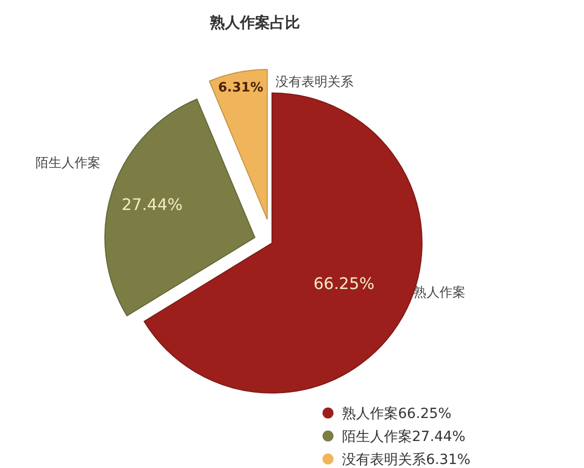  What do you see at coordinates (439, 292) in the screenshot?
I see `slice-label: 熟人作案` at bounding box center [439, 292].